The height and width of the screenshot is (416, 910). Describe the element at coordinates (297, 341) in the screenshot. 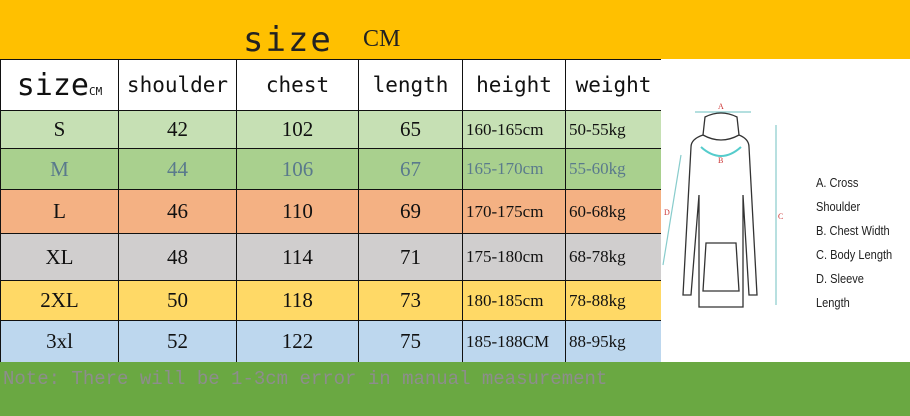

I see `cell-chest: 122` at that location.